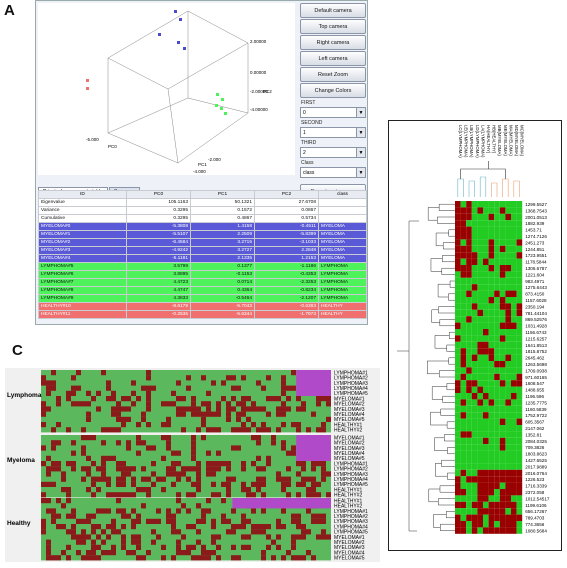 The width and height of the screenshot is (567, 568). What do you see at coordinates (222, 314) in the screenshot?
I see `table-cell: -5.6344` at bounding box center [222, 314].